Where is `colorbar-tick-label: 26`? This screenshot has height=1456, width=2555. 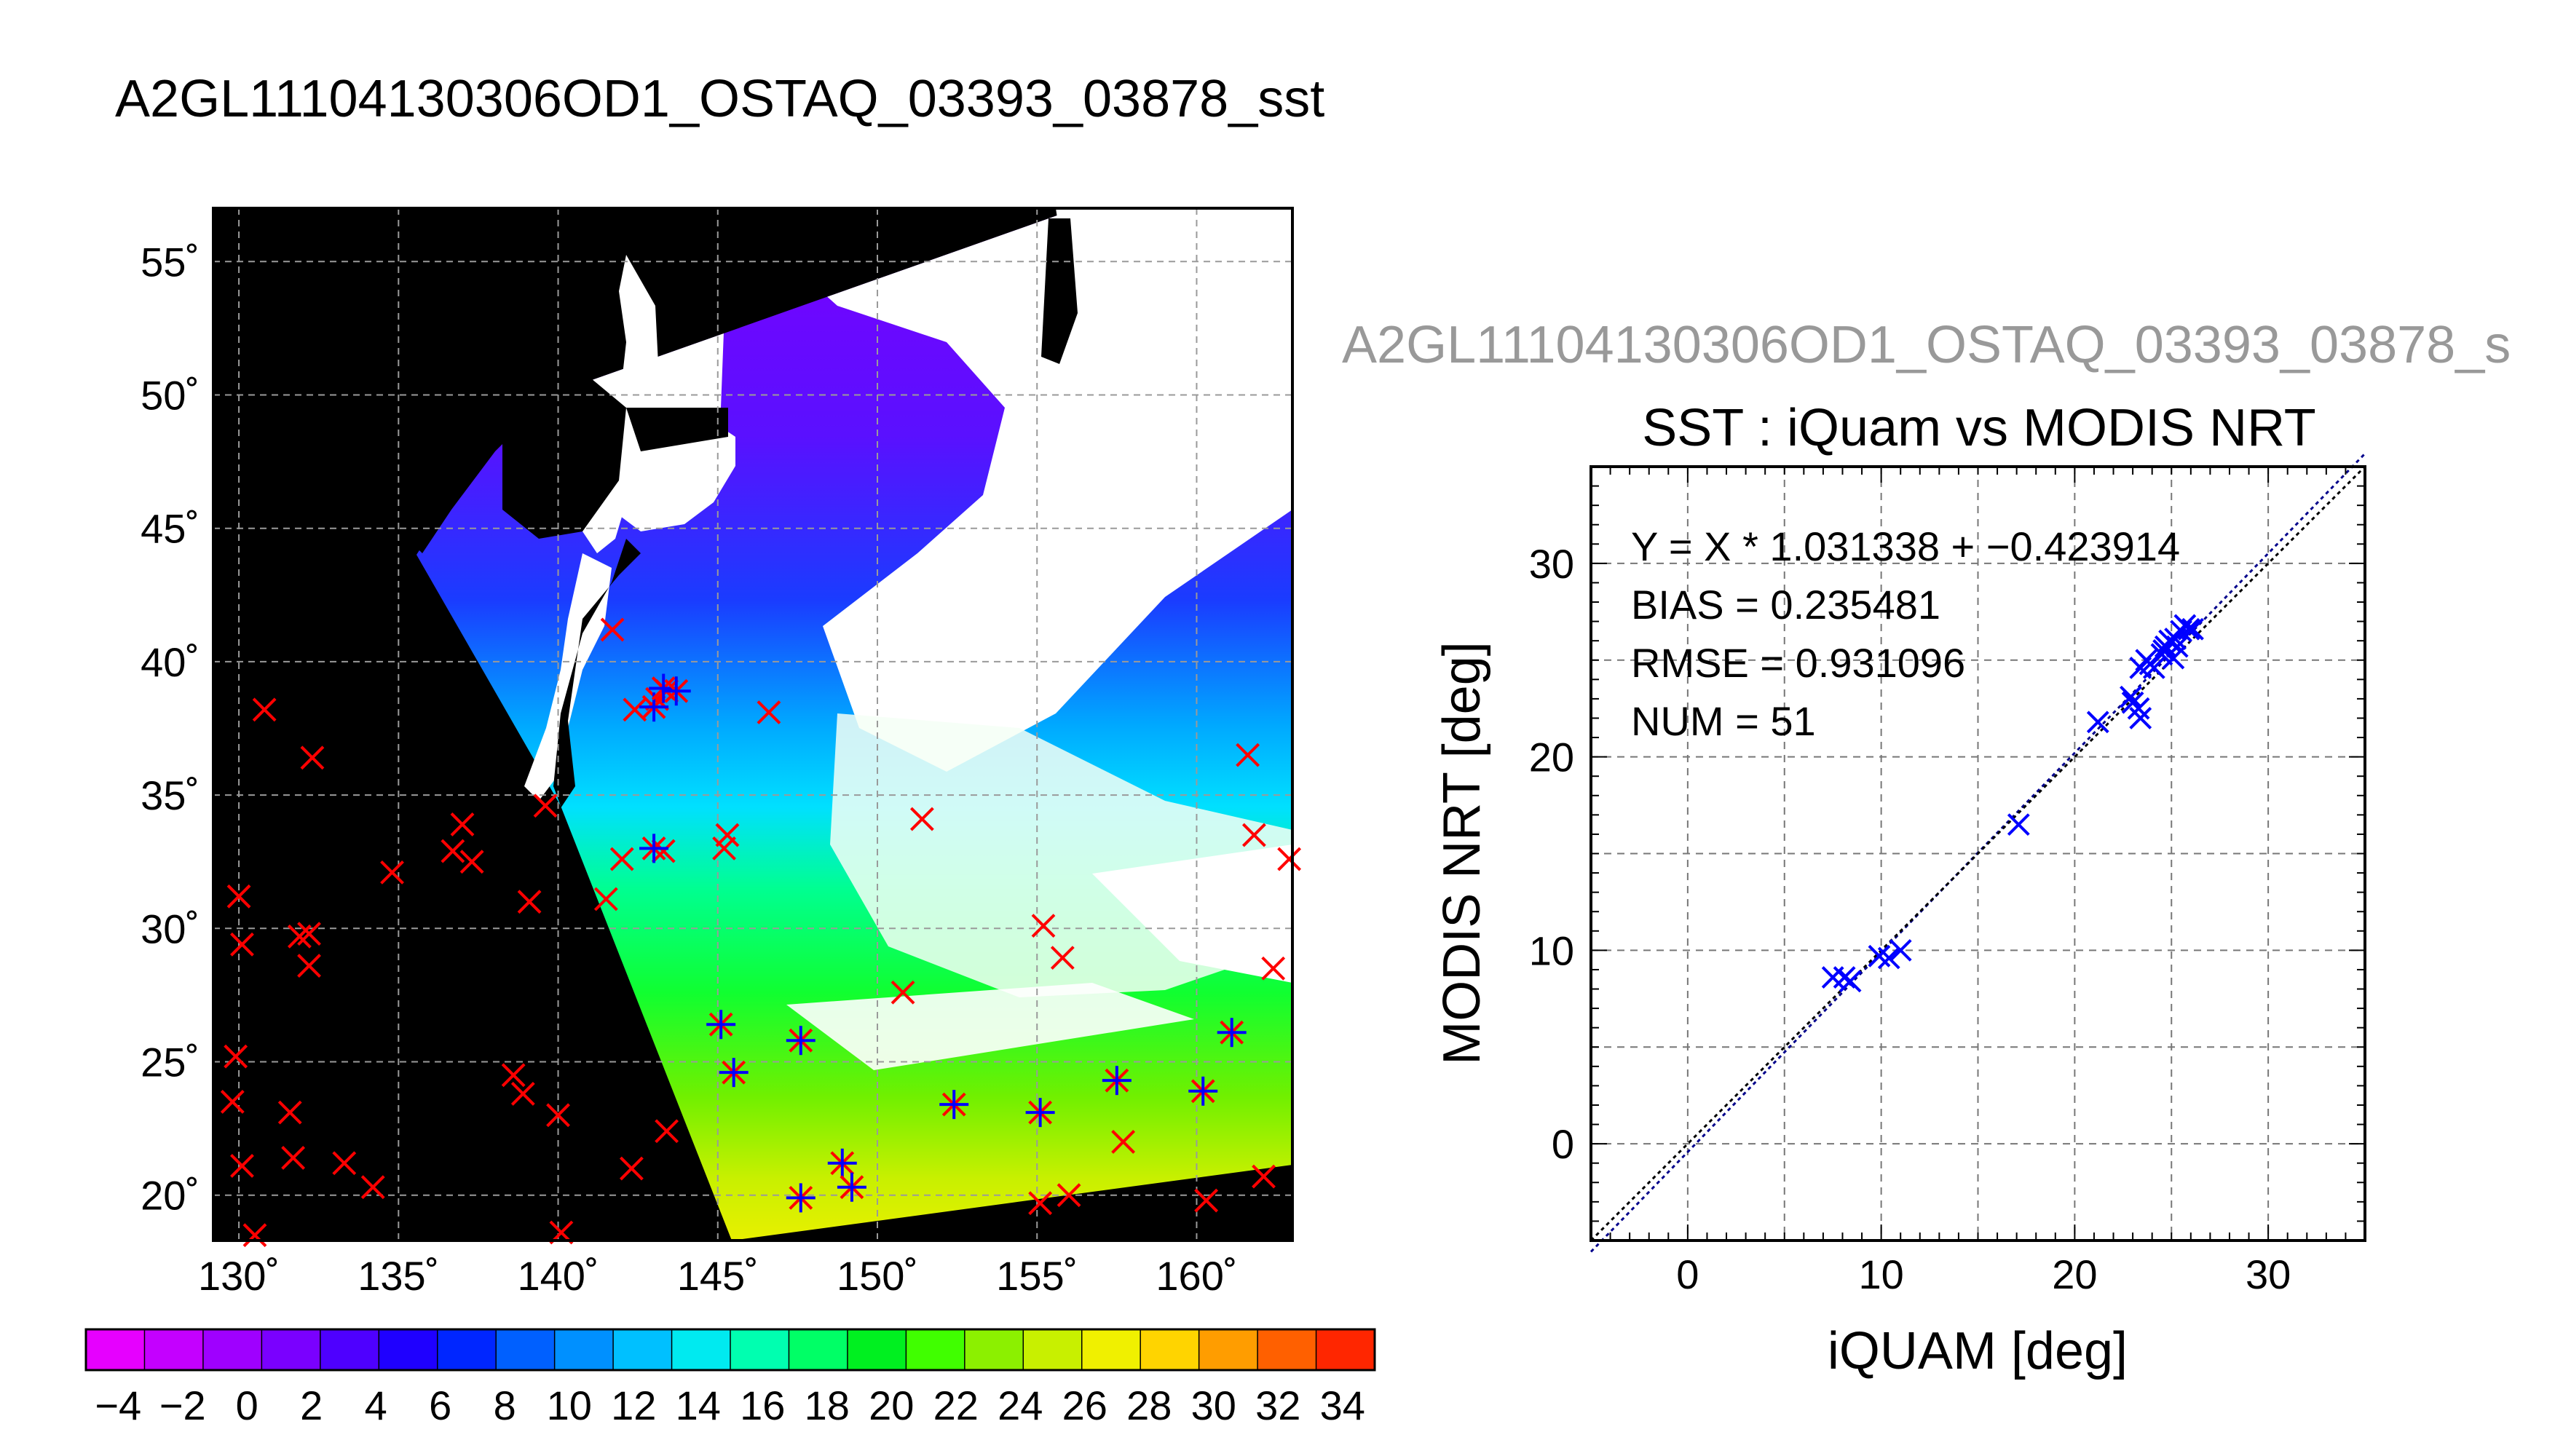
colorbar-tick-label: 26 is located at coordinates (1084, 1405).